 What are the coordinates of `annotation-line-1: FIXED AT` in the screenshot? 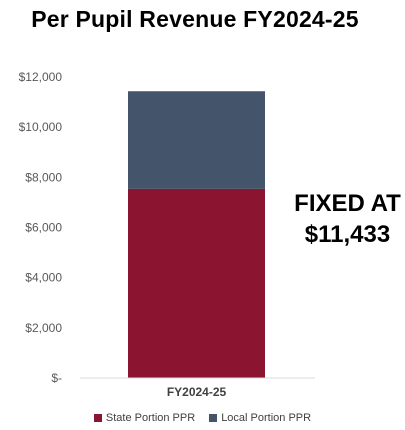 It's located at (347, 203).